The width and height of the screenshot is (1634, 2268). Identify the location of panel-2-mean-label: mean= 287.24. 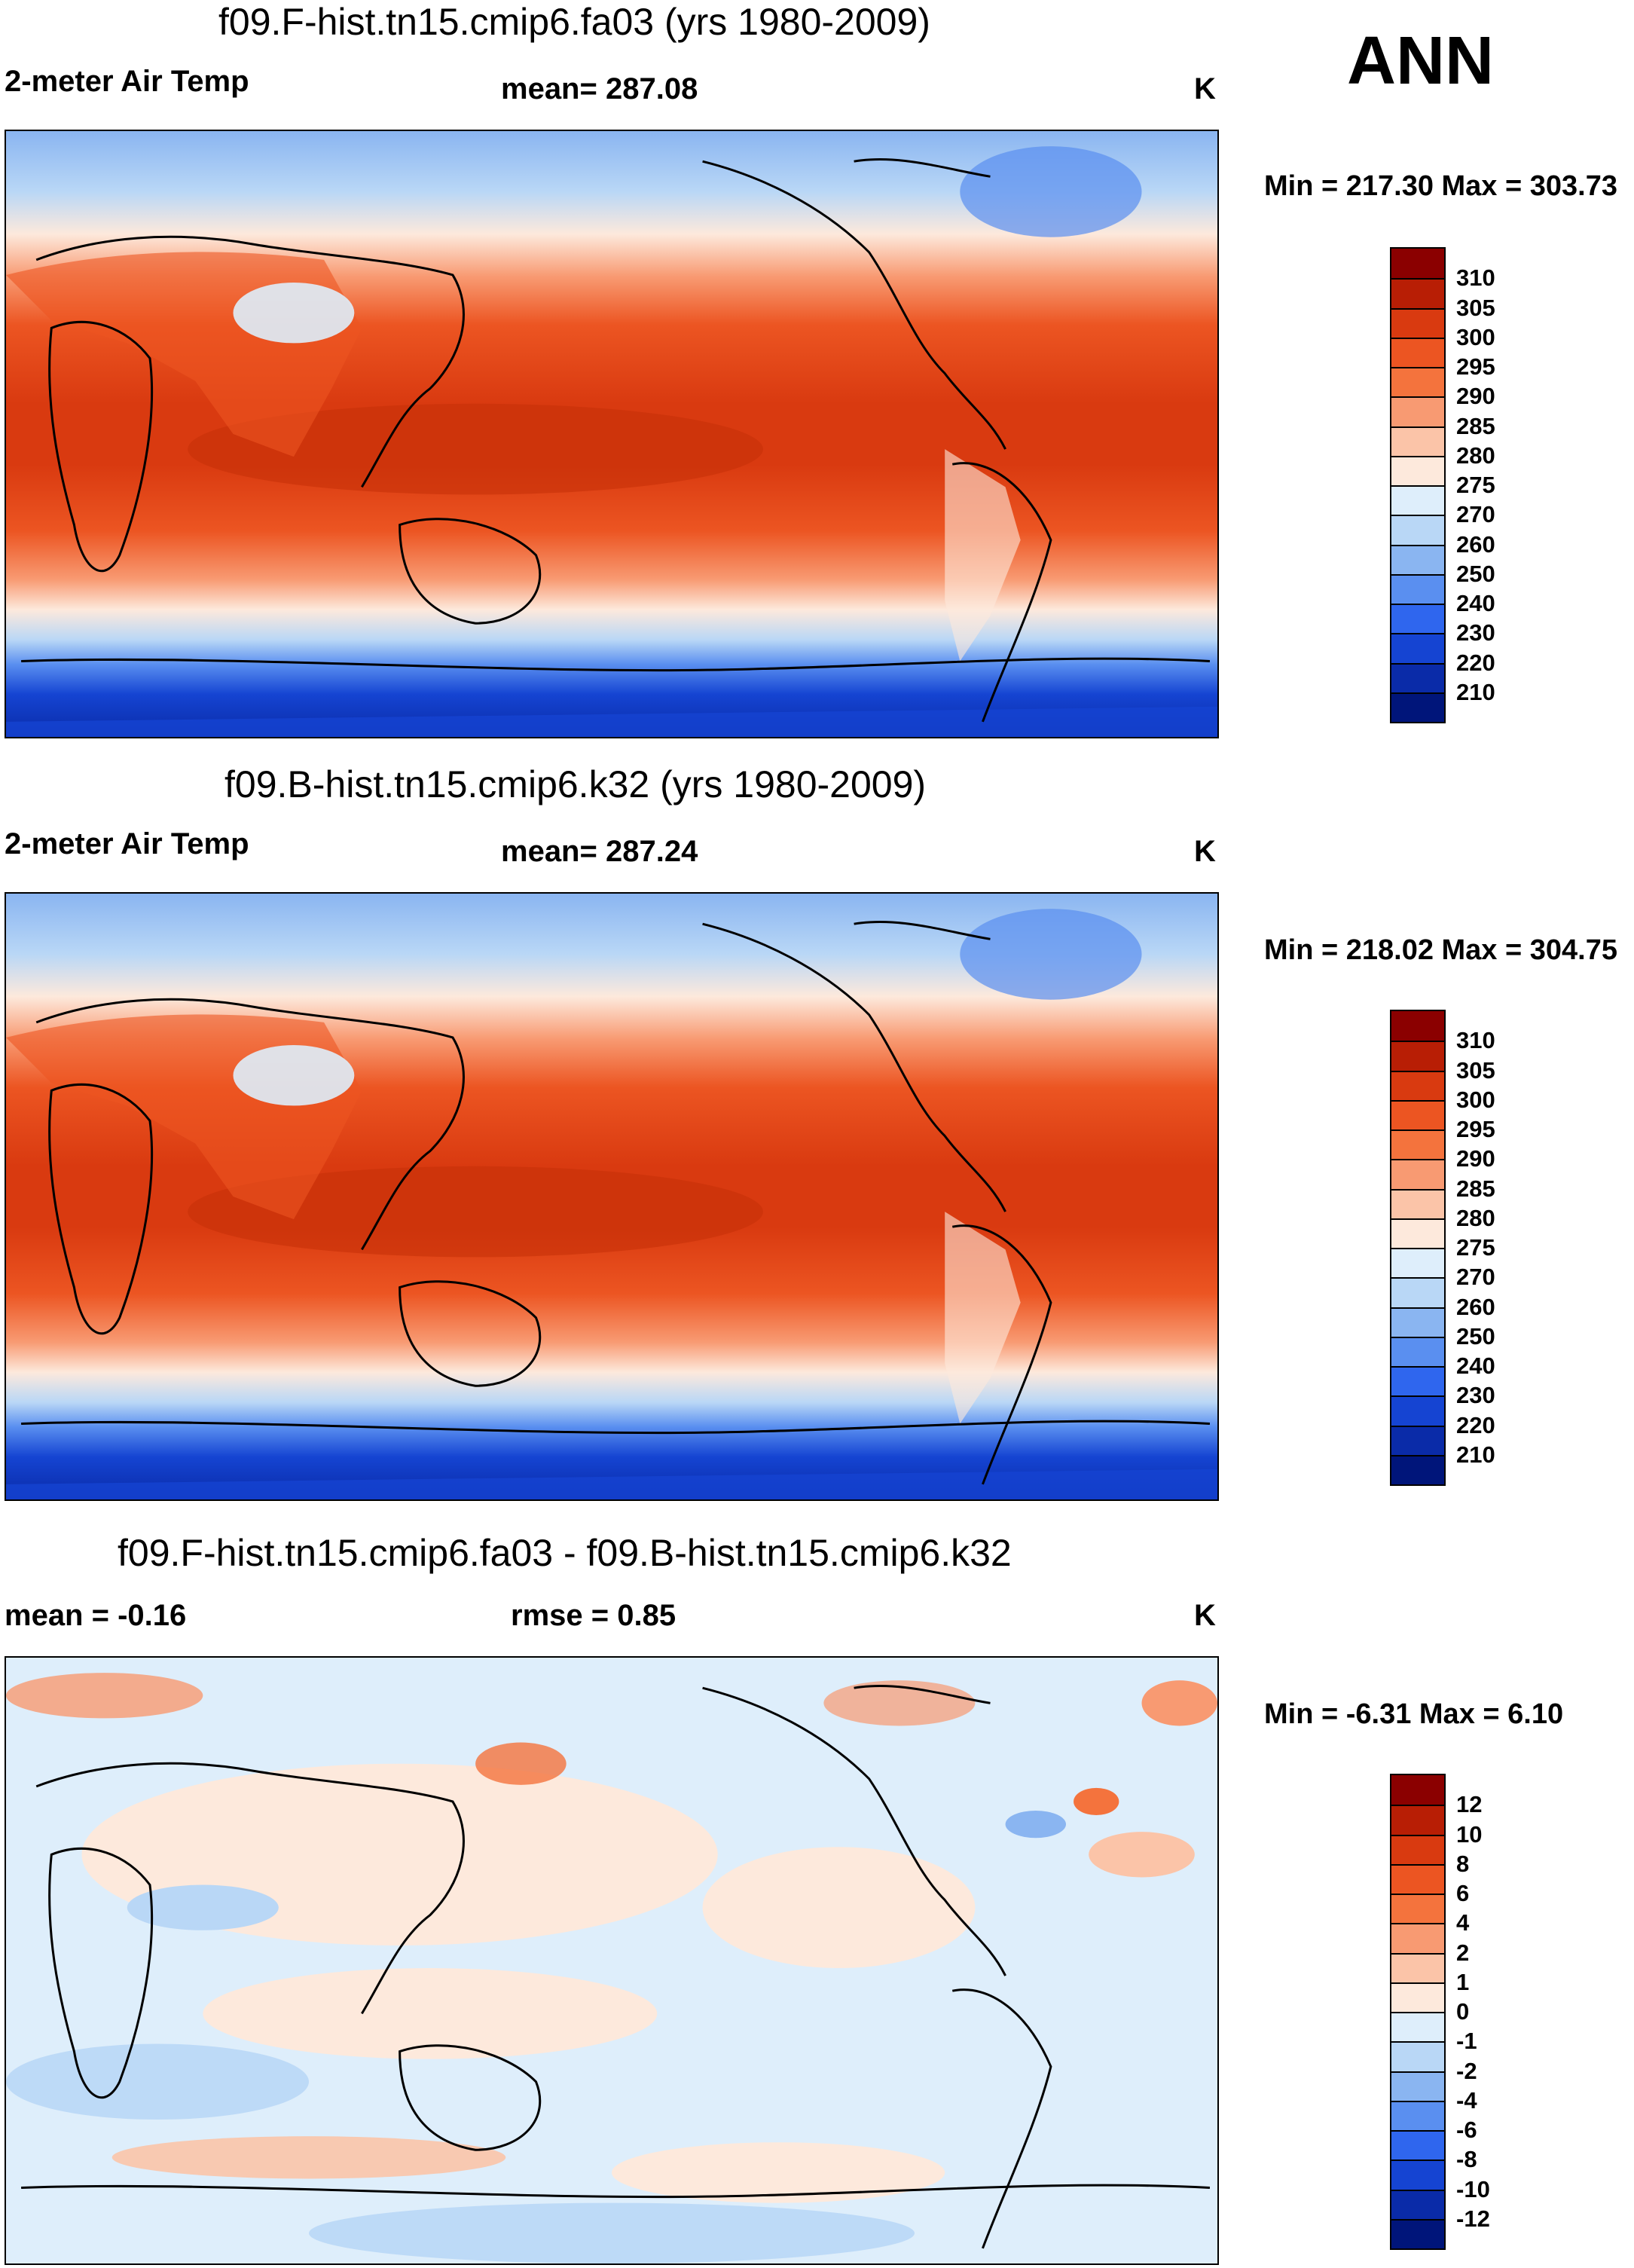
(599, 851).